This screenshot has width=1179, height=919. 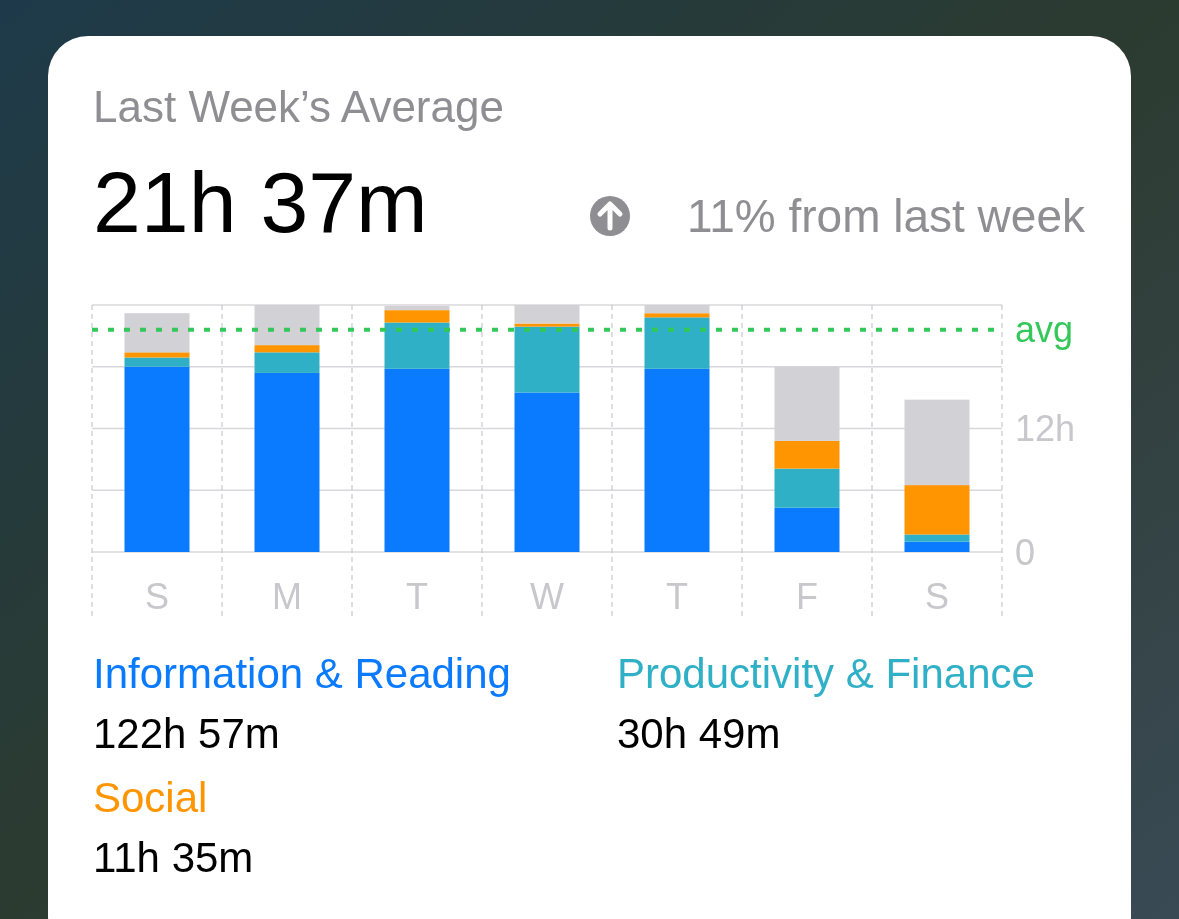 What do you see at coordinates (287, 596) in the screenshot?
I see `x-tick-label: M` at bounding box center [287, 596].